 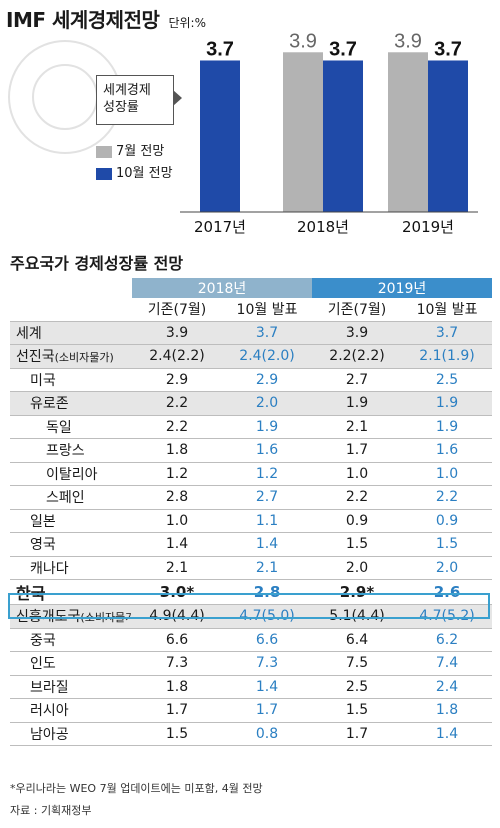 I want to click on table-row: 영국 1.4 1.4 1.5 1.5, so click(x=251, y=544).